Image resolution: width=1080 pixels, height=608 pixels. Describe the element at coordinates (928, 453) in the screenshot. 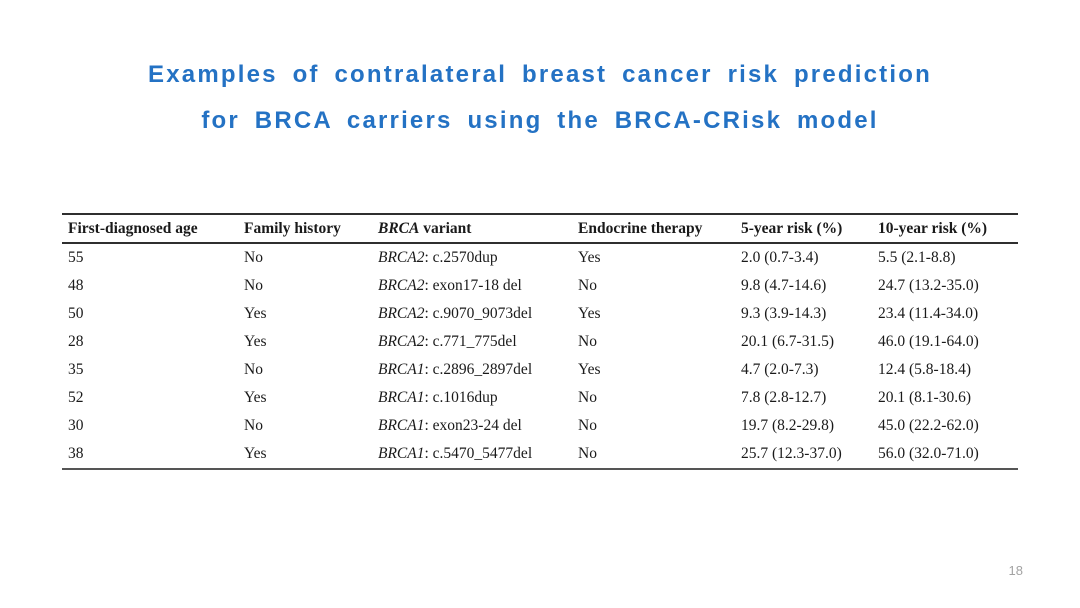

I see `cell-risk-10yr: 56.0 (32.0-71.0)` at that location.